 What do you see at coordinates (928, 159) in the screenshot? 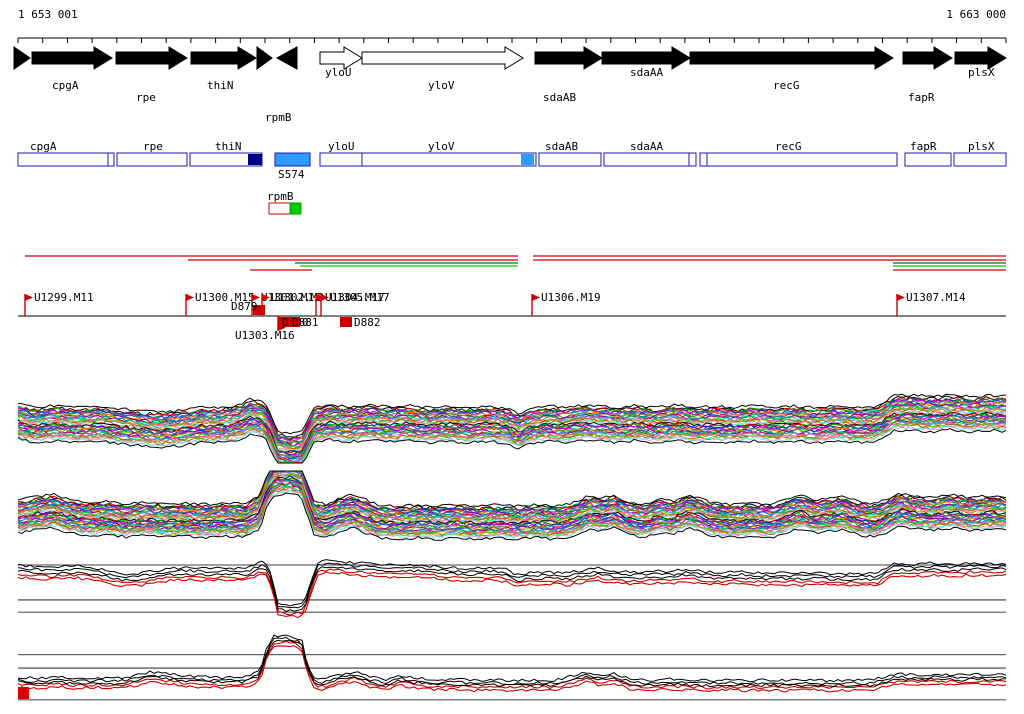
I see `probe-rect-fapR` at bounding box center [928, 159].